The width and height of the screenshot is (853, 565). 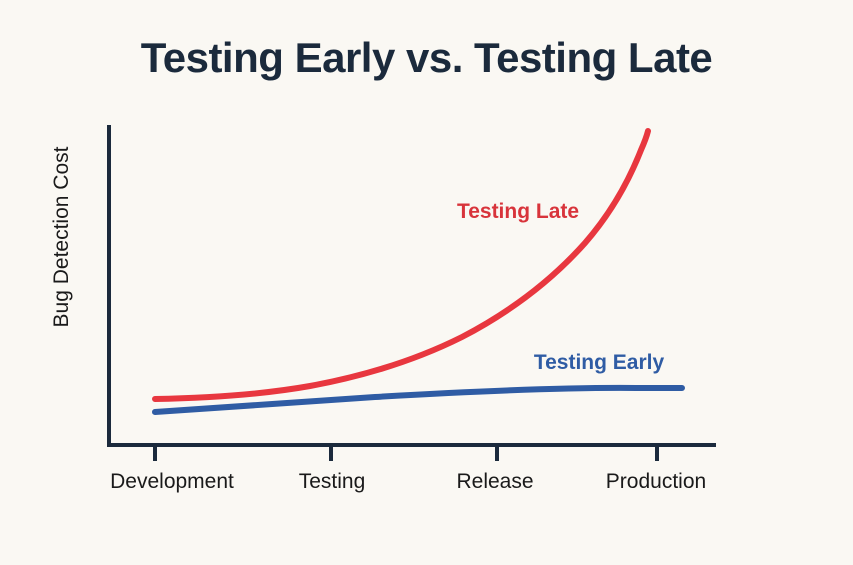 What do you see at coordinates (599, 362) in the screenshot?
I see `series-label-testing-early: Testing Early` at bounding box center [599, 362].